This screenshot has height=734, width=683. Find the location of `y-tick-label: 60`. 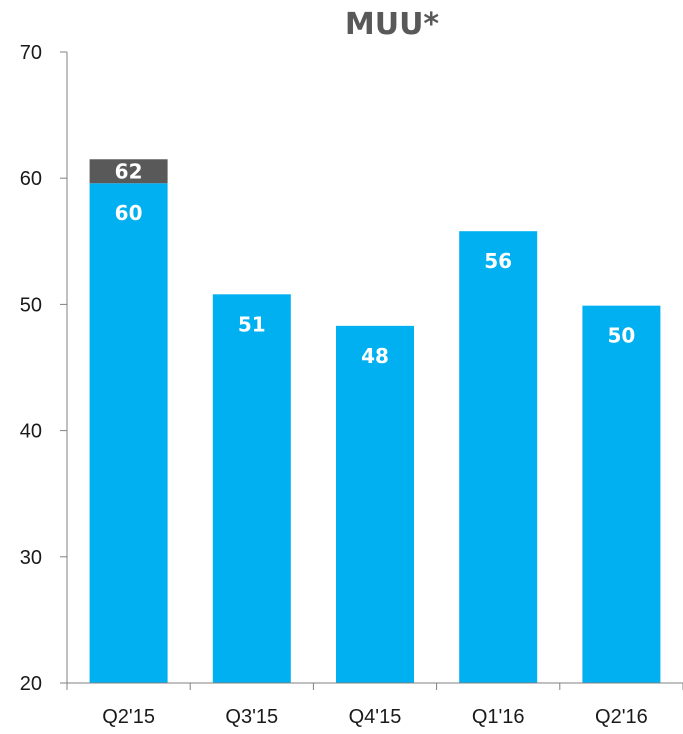

y-tick-label: 60 is located at coordinates (31, 179).